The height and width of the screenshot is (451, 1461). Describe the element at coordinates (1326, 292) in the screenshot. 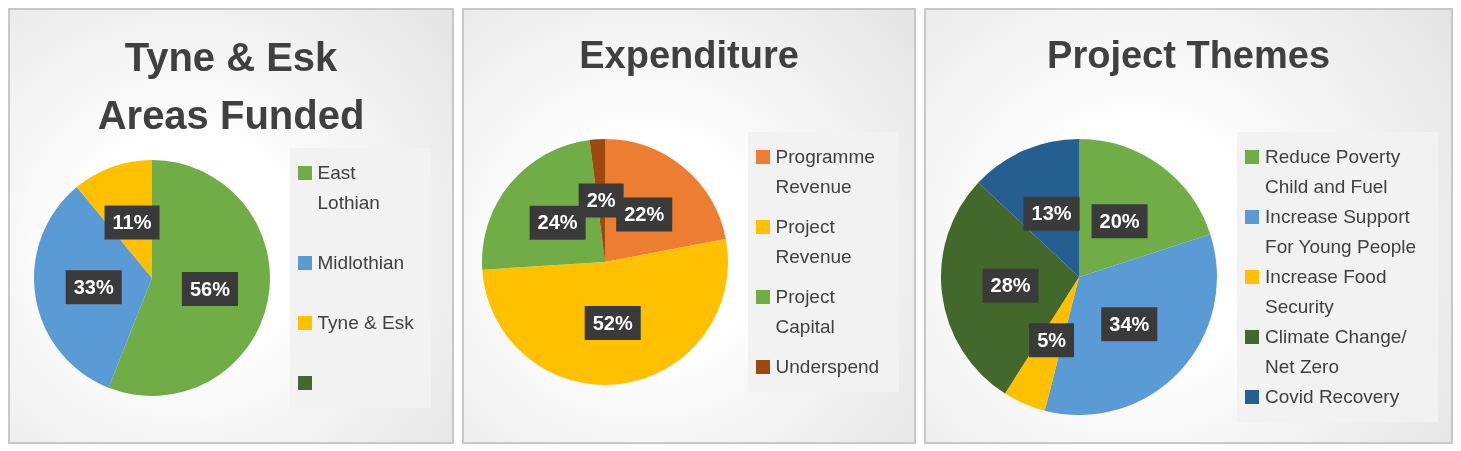

I see `legend-label: Increase Food Security` at that location.